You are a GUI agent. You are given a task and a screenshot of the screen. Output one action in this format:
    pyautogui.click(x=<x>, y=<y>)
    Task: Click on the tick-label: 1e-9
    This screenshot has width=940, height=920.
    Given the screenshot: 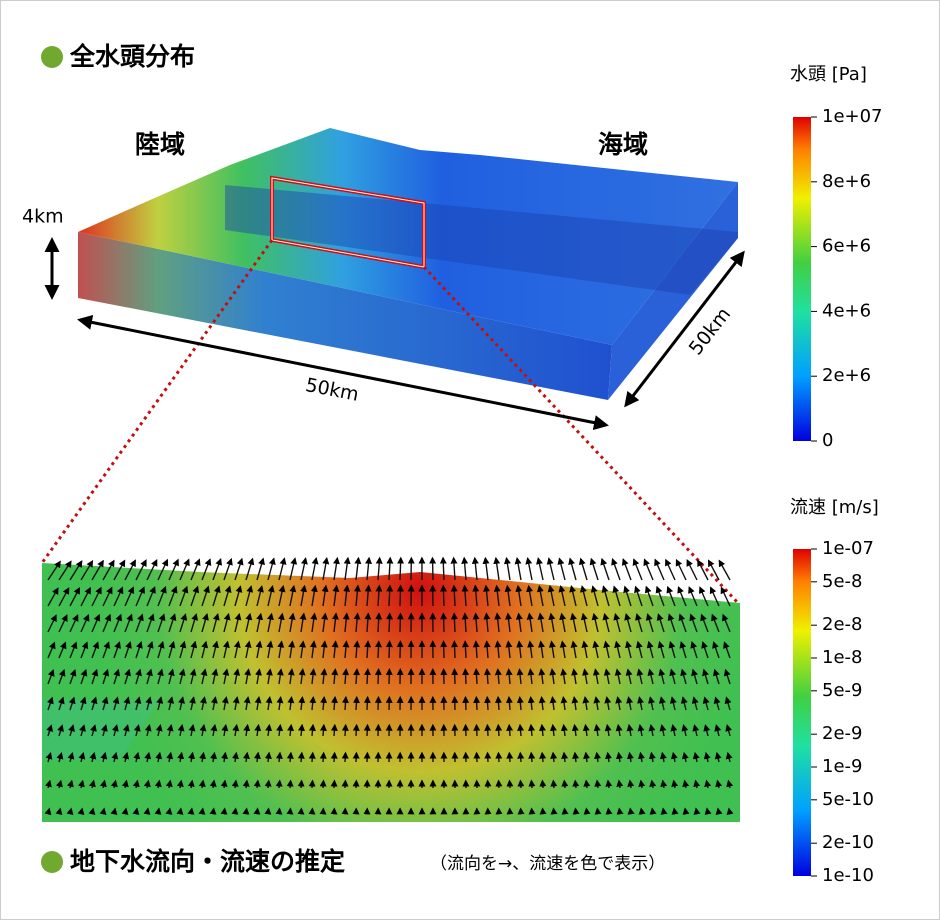 What is the action you would take?
    pyautogui.click(x=842, y=766)
    